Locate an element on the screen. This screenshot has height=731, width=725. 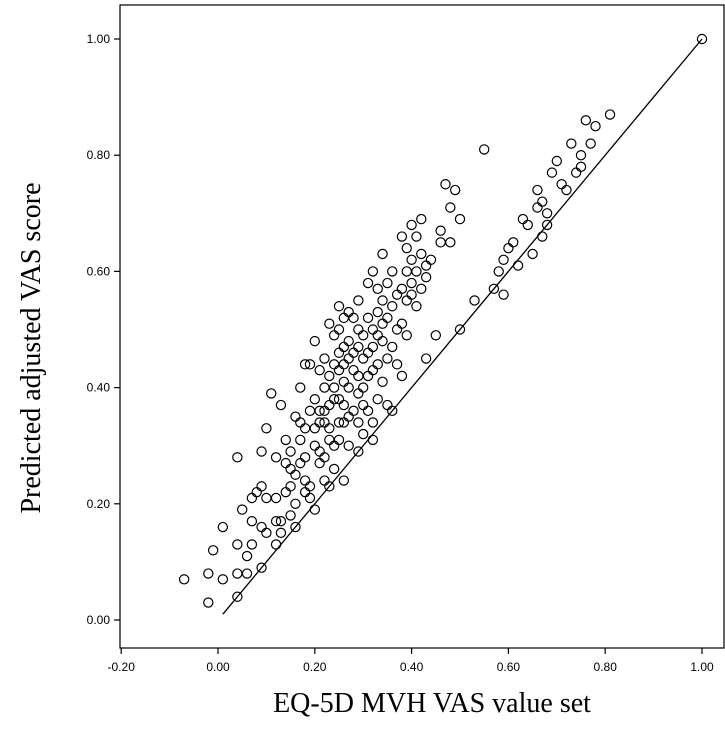
x-axis: -0.20 0.00 0.20 0.40 0.60 0.80 1.00 is located at coordinates (411, 661).